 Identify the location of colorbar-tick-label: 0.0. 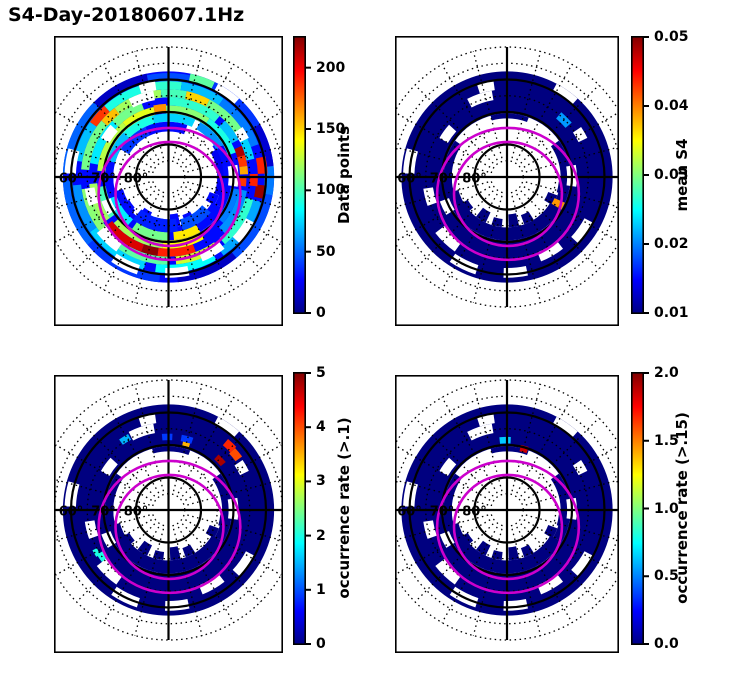
(666, 644).